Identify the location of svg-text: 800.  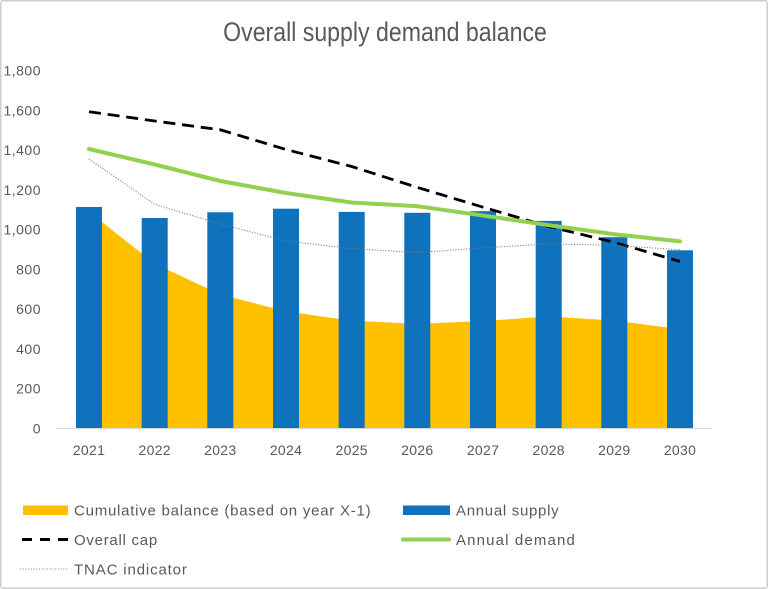
(28, 269).